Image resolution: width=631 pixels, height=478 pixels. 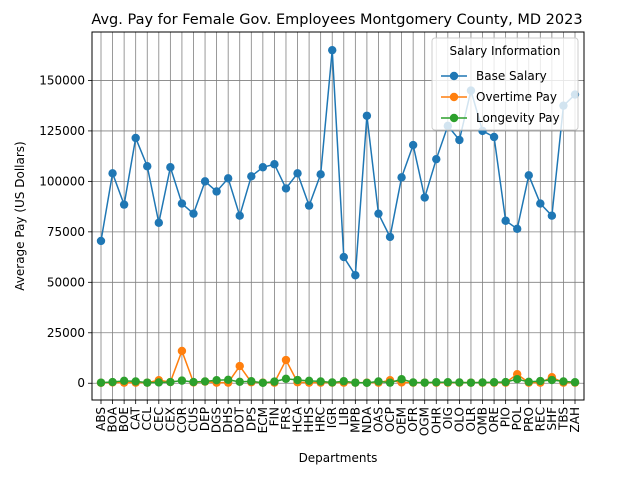 I want to click on legend-title: Salary Information, so click(x=505, y=51).